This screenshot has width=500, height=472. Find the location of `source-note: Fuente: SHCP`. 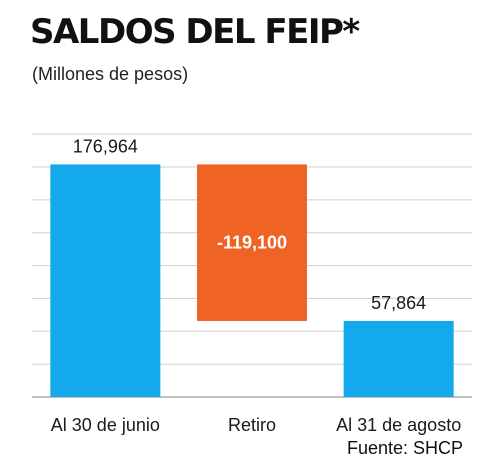

source-note: Fuente: SHCP is located at coordinates (405, 448).